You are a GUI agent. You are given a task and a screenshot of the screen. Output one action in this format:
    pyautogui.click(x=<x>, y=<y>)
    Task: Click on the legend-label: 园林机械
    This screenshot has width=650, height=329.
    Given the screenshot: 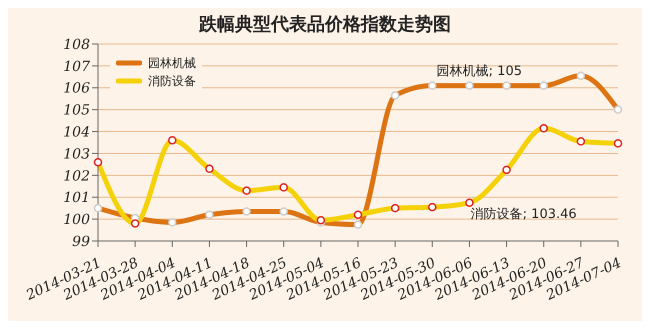 What is the action you would take?
    pyautogui.click(x=172, y=63)
    